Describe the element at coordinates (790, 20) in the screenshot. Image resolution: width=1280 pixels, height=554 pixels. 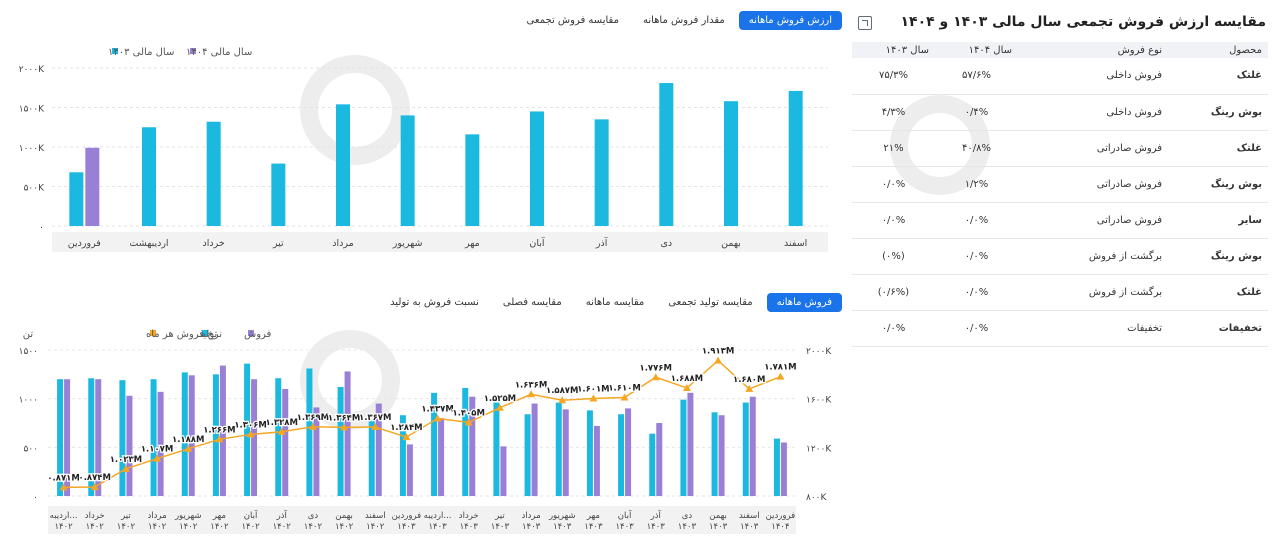
I see `top-tab-0: ارزش فروش ماهانه` at that location.